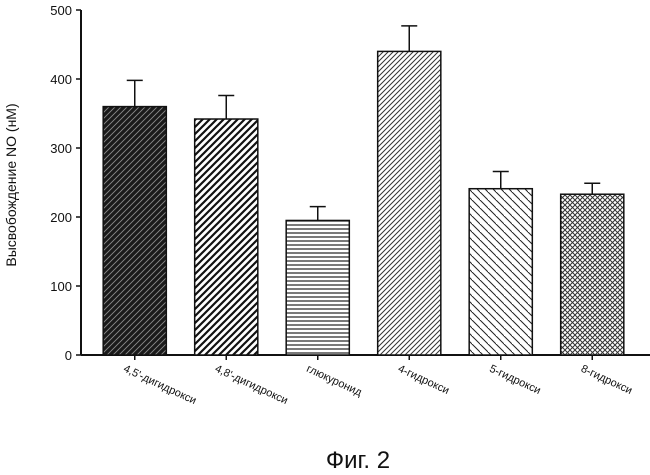 This screenshot has height=475, width=650. What do you see at coordinates (68, 355) in the screenshot?
I see `y-tick-label: 0` at bounding box center [68, 355].